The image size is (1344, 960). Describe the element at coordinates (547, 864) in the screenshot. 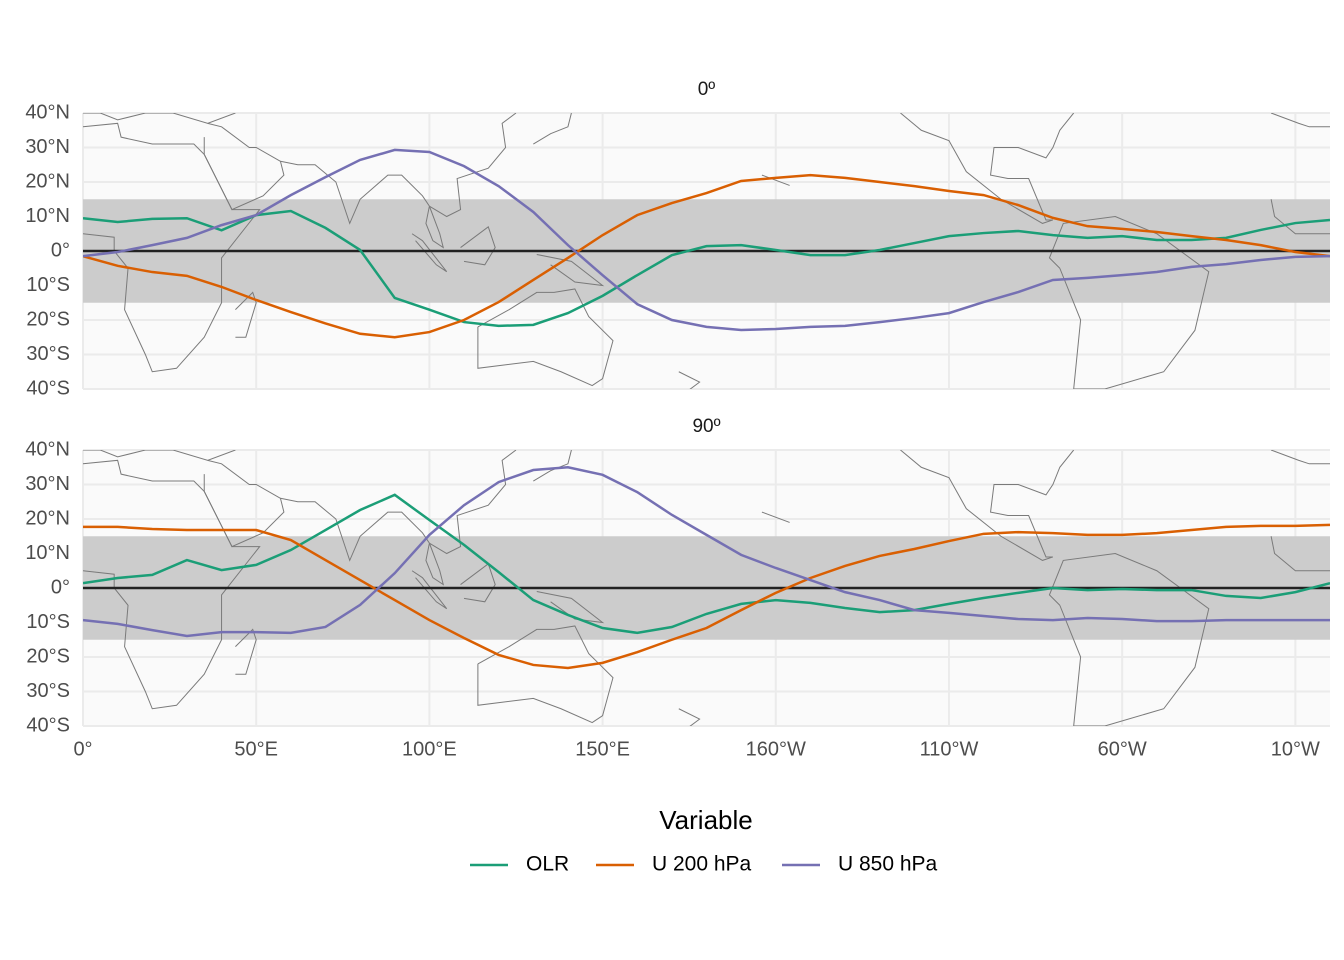

I see `legend-label: OLR` at that location.